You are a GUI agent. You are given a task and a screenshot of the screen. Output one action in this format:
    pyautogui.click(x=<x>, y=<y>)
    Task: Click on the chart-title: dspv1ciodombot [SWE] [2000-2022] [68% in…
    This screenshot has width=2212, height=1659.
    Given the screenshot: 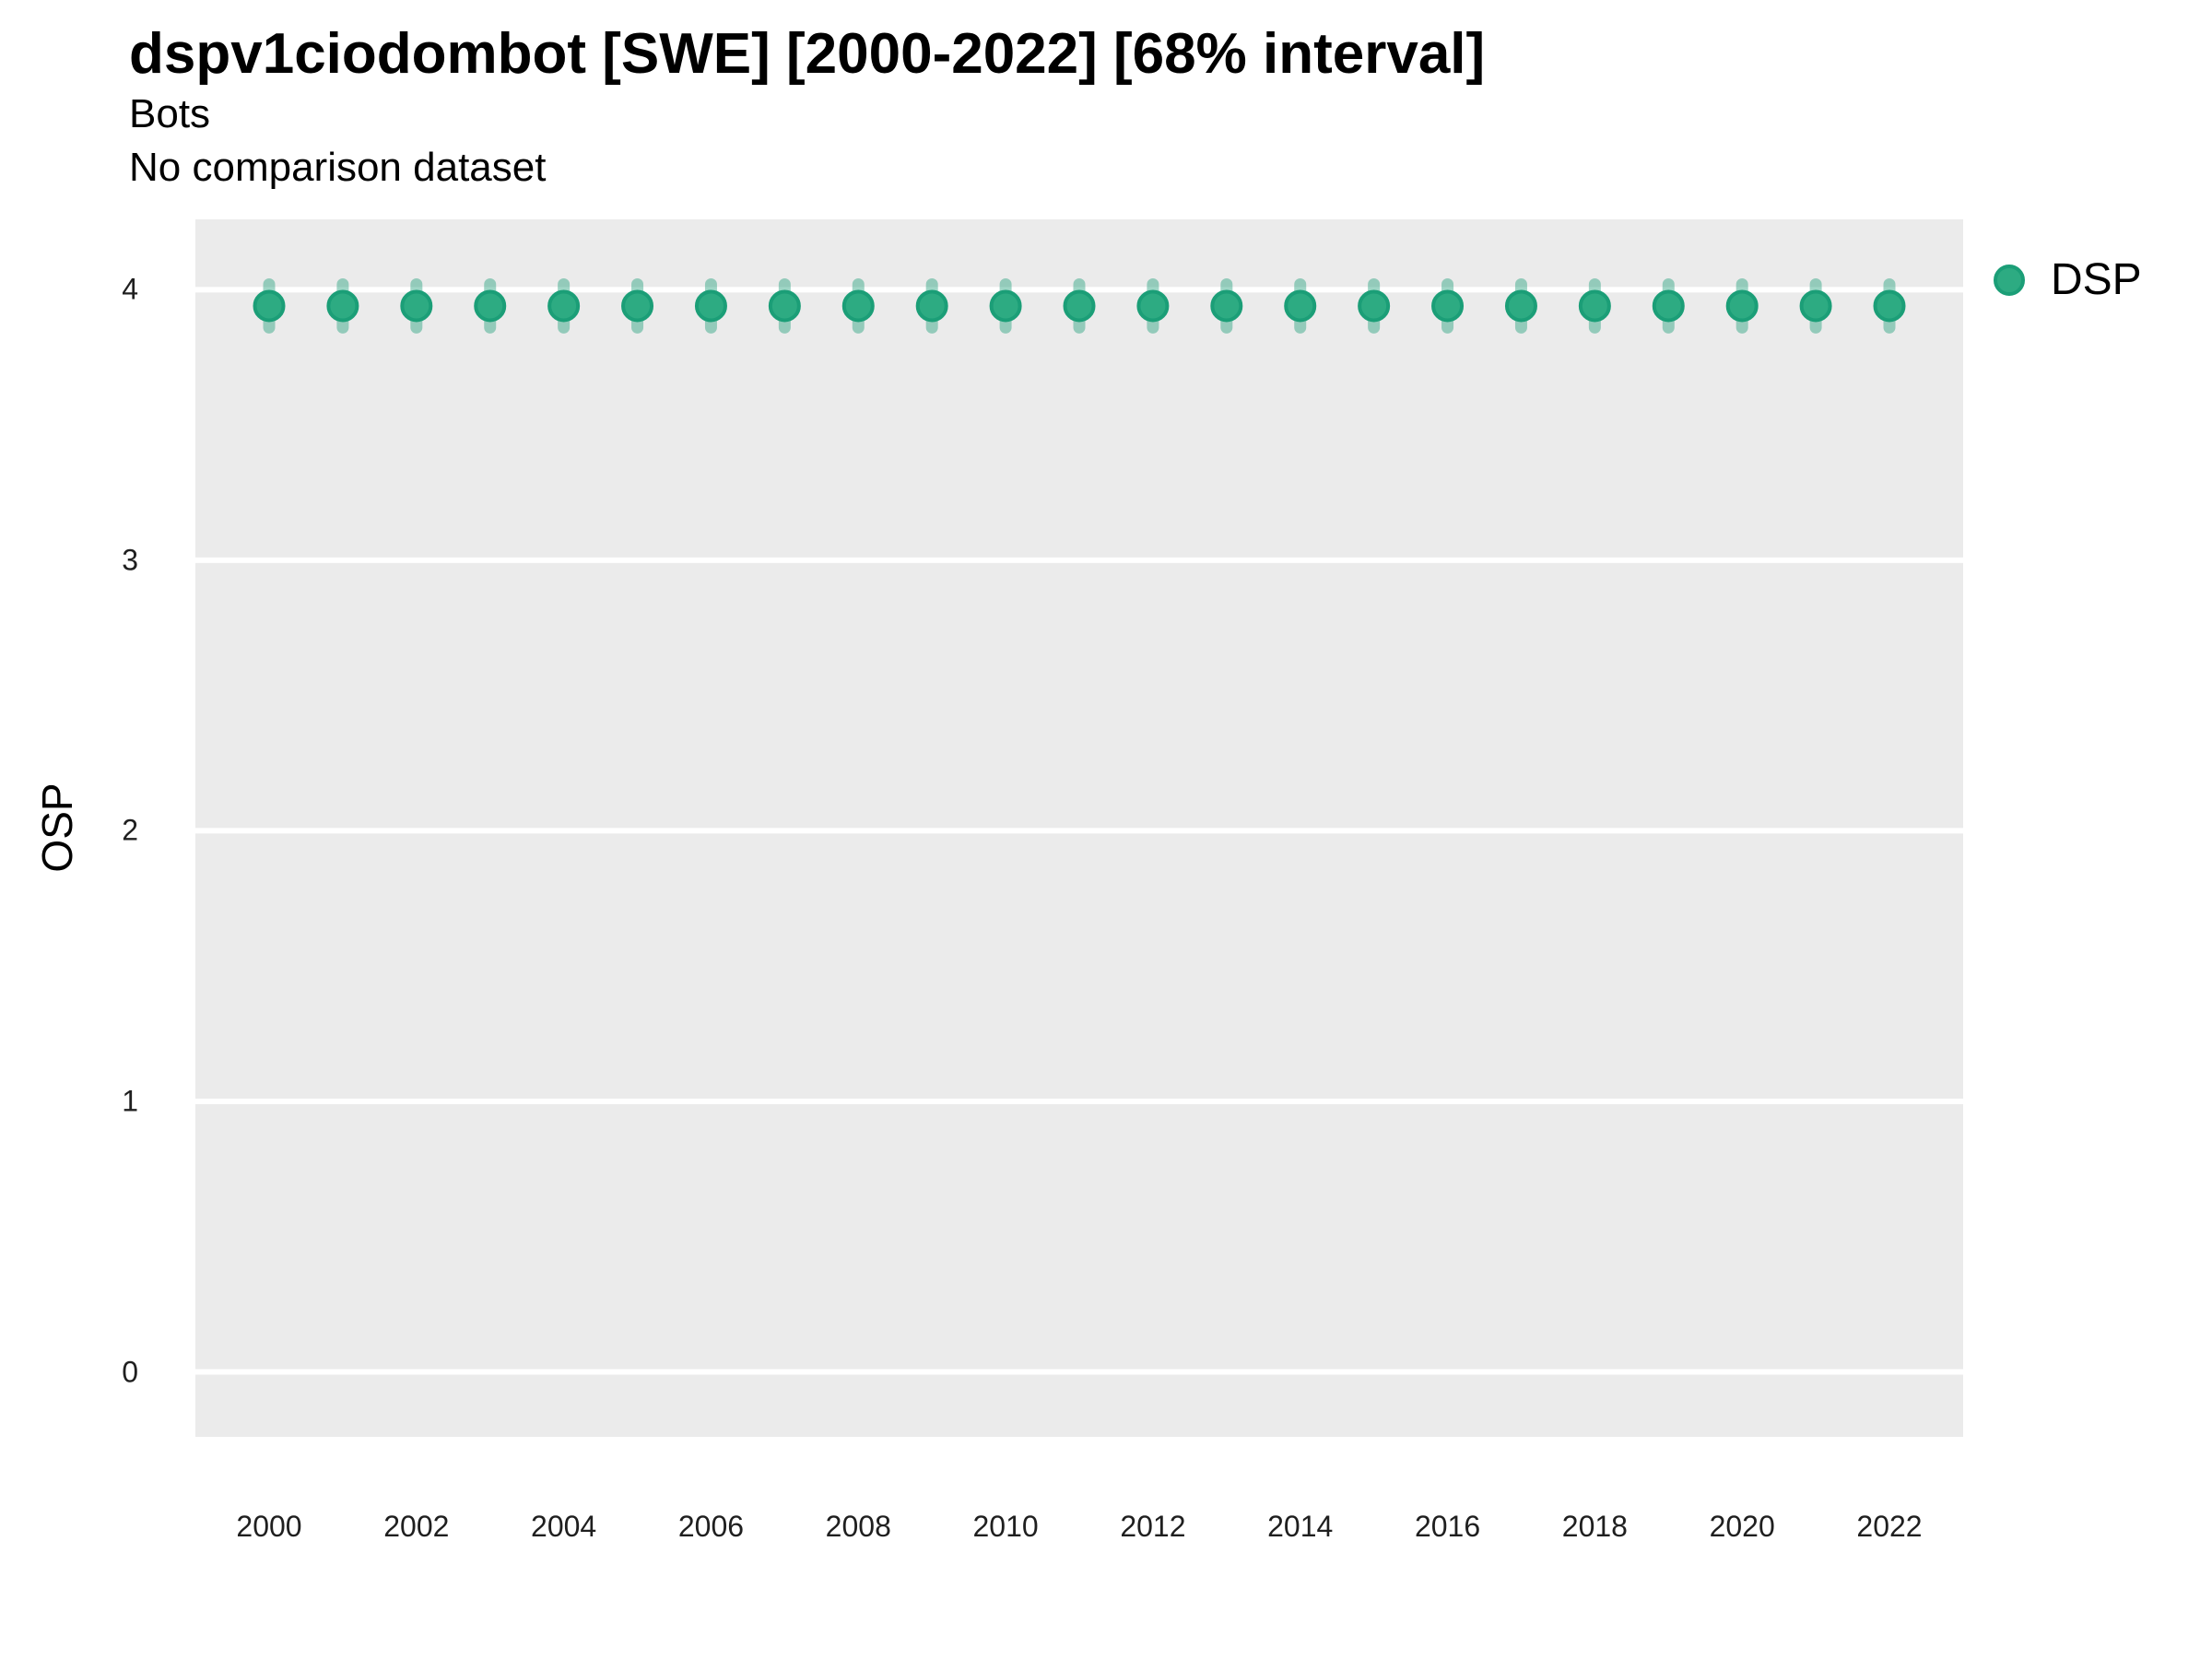 What is the action you would take?
    pyautogui.click(x=807, y=54)
    